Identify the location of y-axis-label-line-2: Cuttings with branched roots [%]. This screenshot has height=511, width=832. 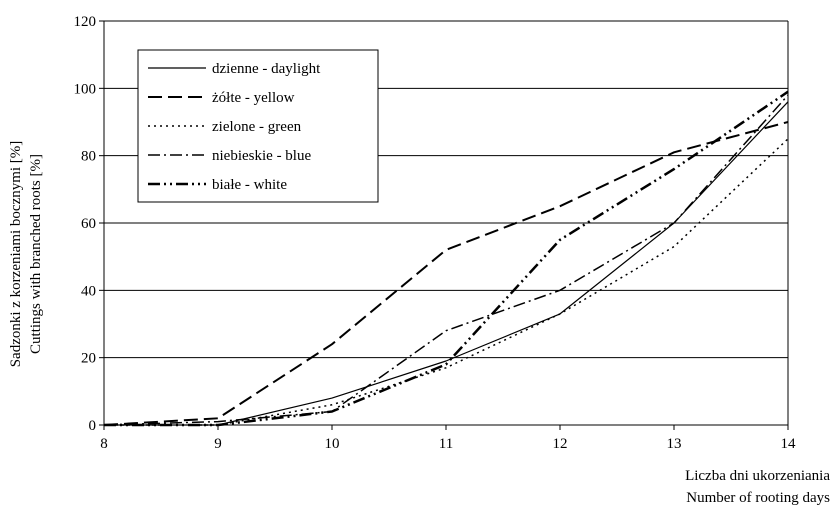
(36, 254).